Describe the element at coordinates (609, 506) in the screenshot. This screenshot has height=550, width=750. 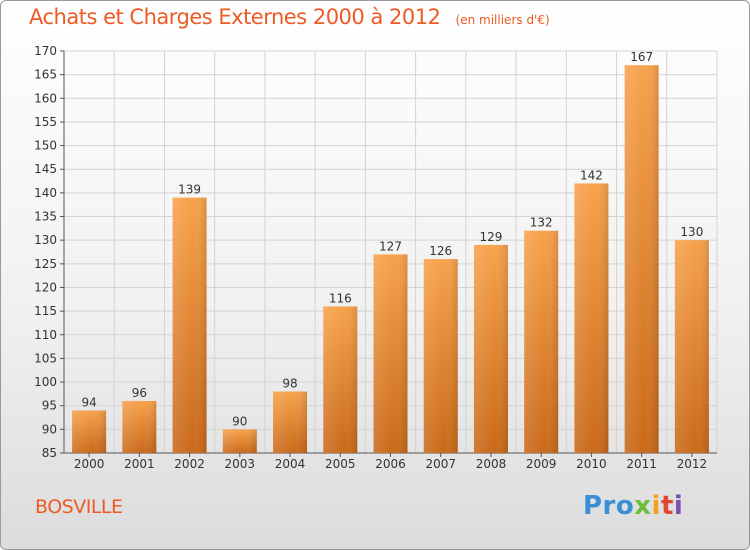
I see `logo-part-1: Pro` at that location.